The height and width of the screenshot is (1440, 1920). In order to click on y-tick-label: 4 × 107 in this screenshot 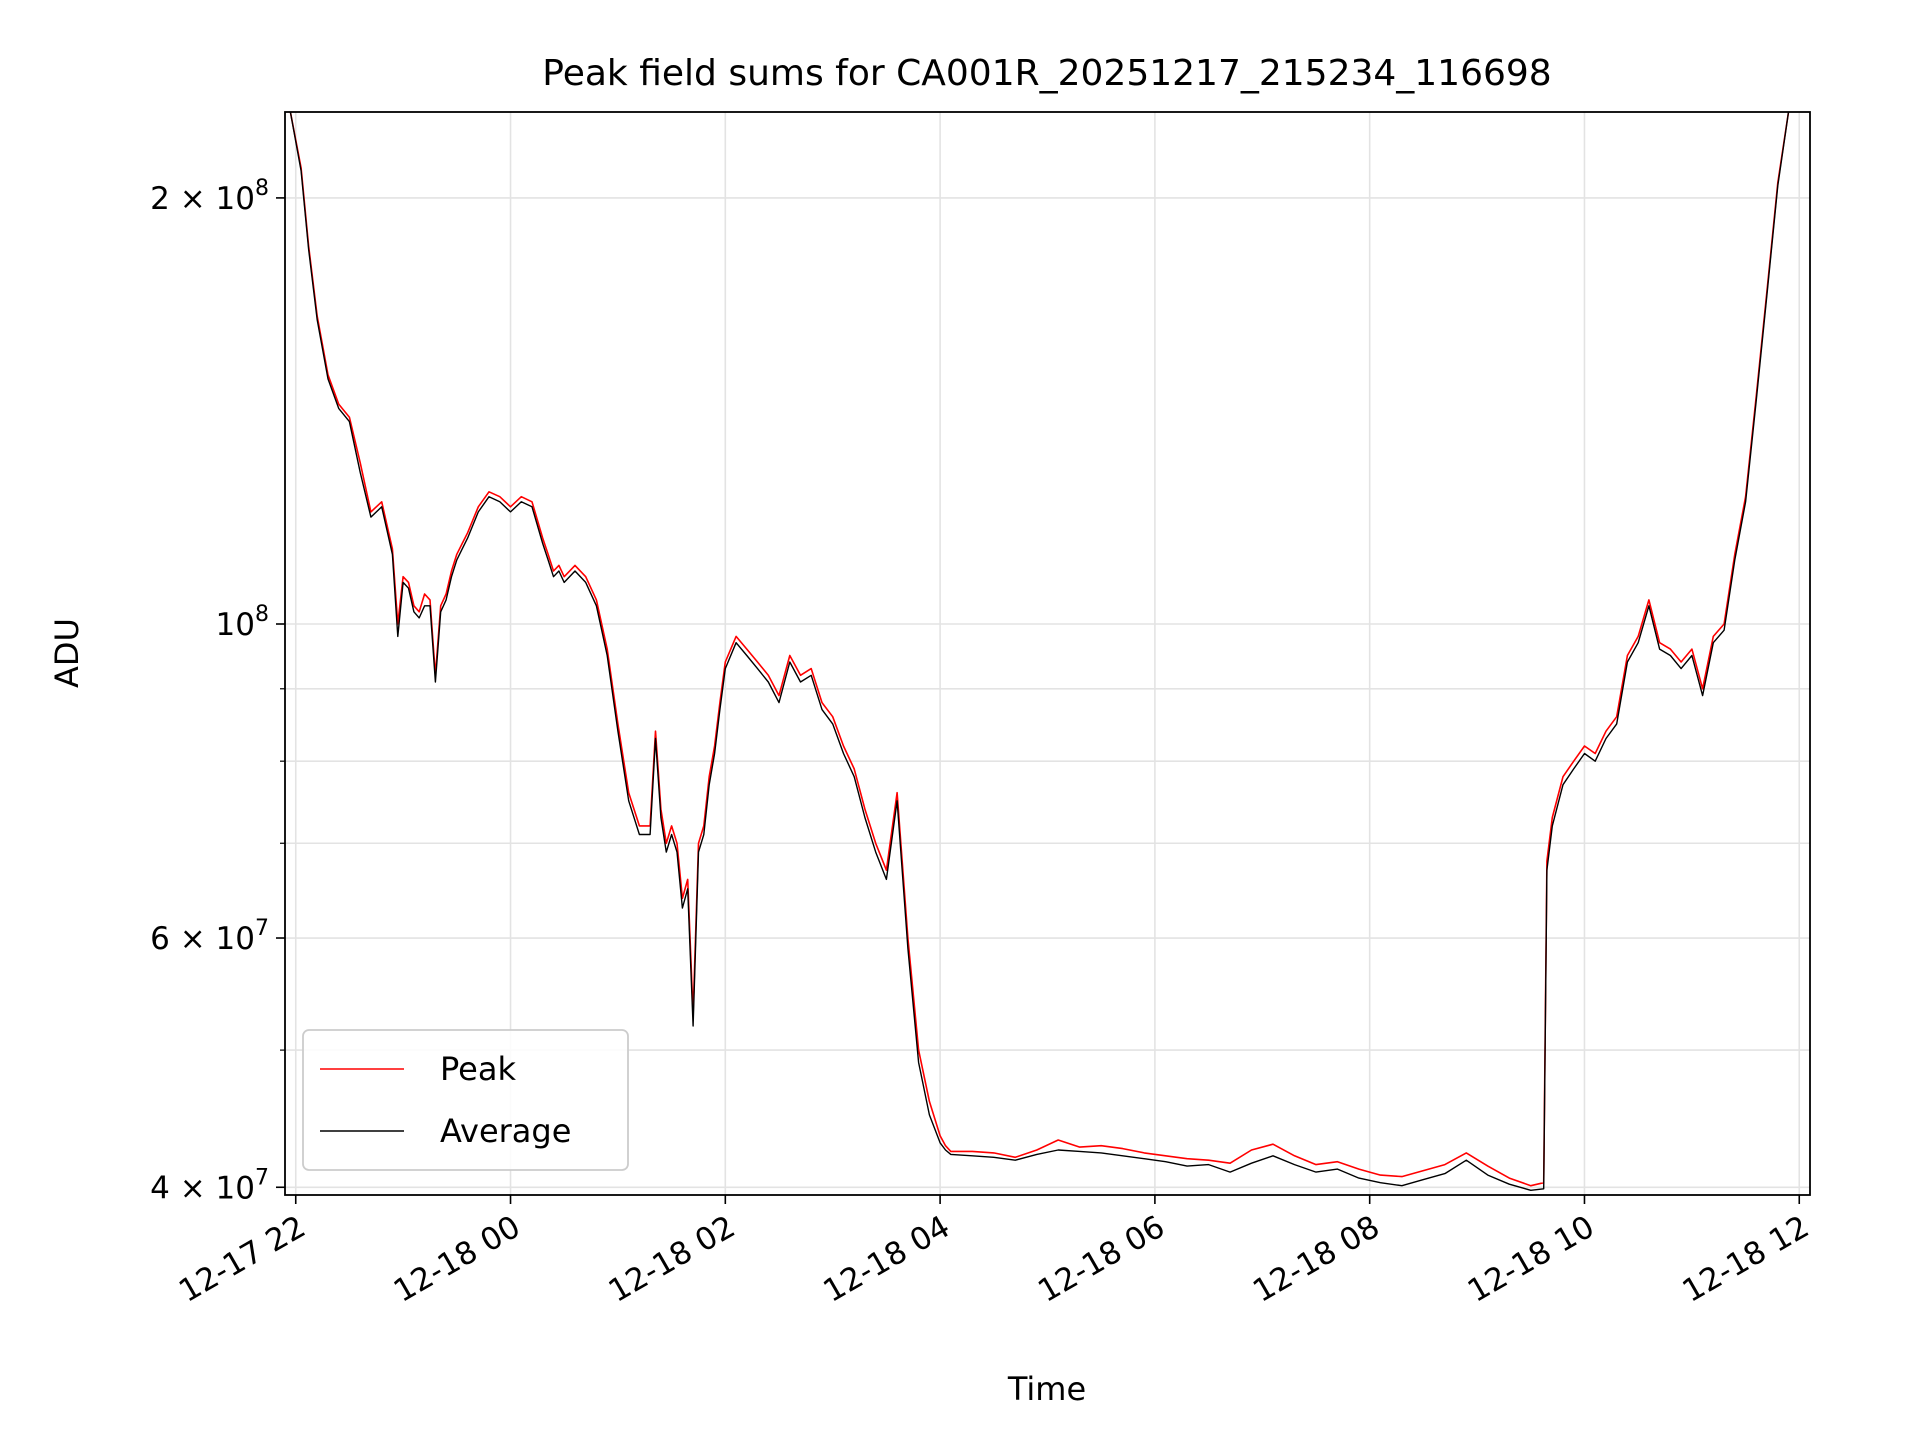, I will do `click(209, 1185)`.